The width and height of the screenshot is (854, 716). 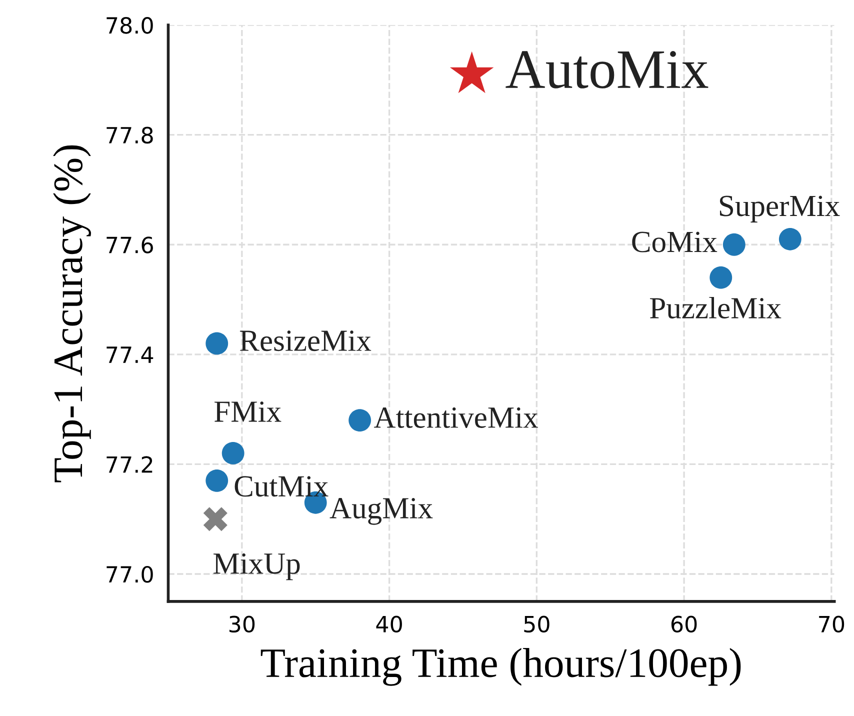 I want to click on x-tick-label: 50, so click(x=537, y=624).